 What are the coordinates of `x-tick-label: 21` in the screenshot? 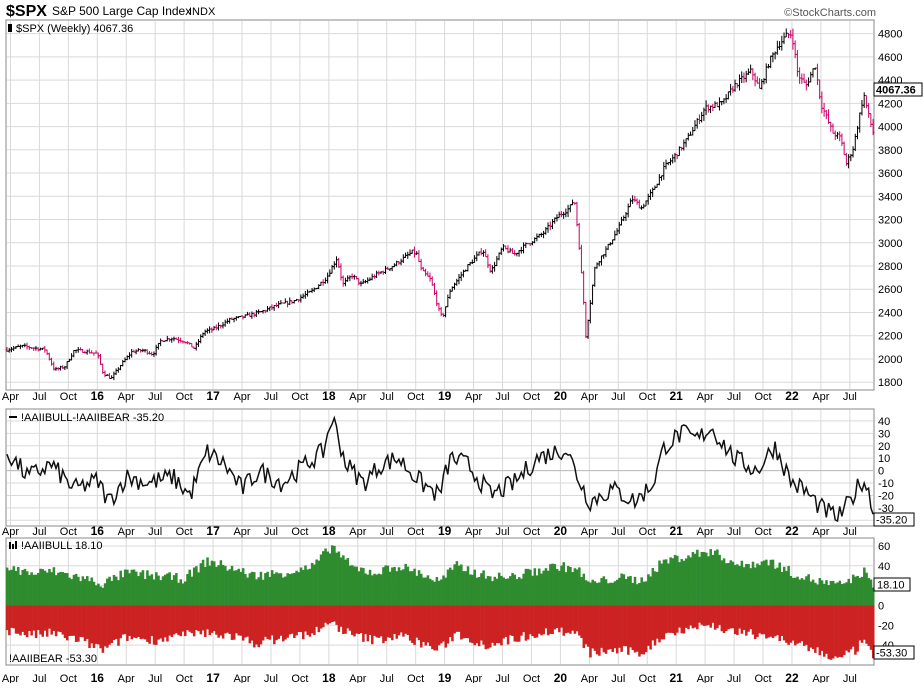 It's located at (677, 396).